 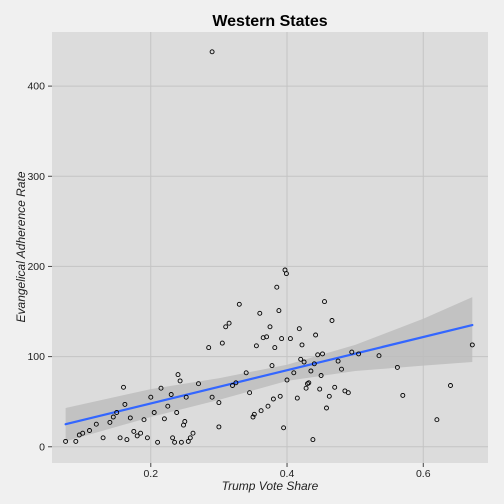 What do you see at coordinates (36, 87) in the screenshot?
I see `y-tick-label-4: 400` at bounding box center [36, 87].